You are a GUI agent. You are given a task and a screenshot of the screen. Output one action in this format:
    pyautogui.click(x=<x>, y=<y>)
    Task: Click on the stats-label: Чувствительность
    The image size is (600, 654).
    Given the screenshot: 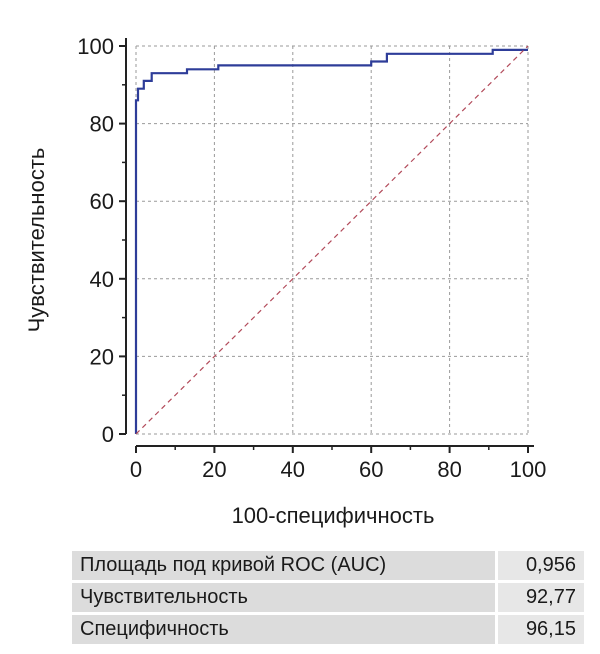 What is the action you would take?
    pyautogui.click(x=283, y=597)
    